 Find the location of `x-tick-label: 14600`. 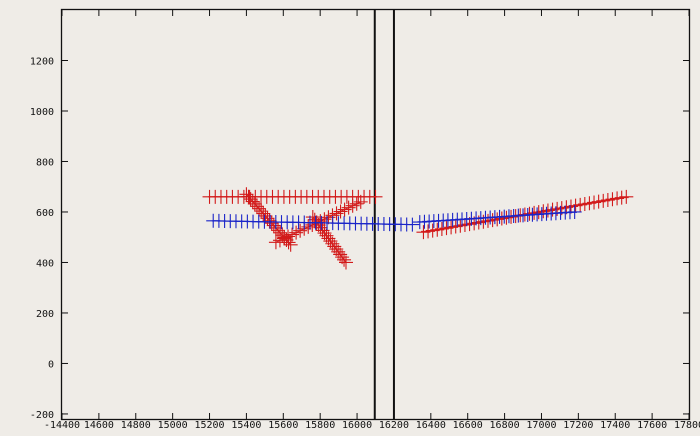

x-tick-label: 14600 is located at coordinates (99, 425).